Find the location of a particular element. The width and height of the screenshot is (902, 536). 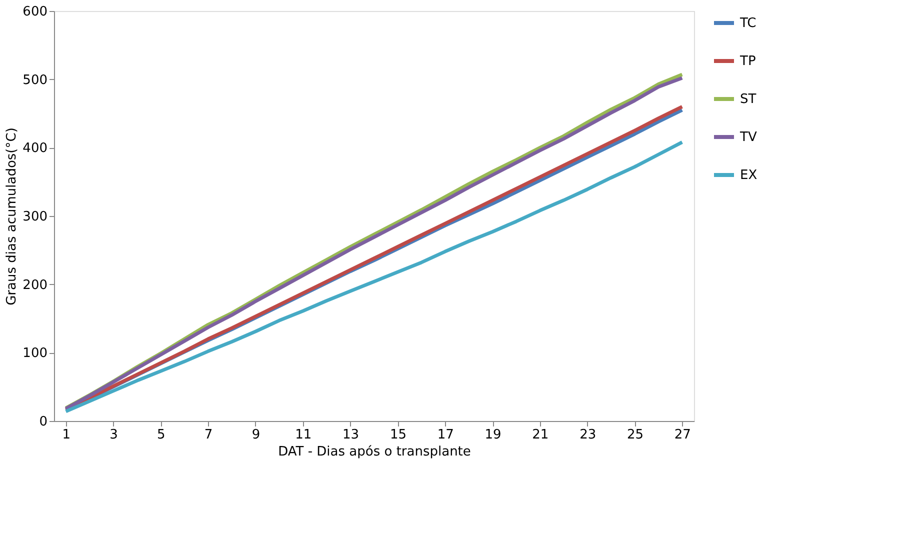

y-tick-label: 600 is located at coordinates (35, 12).